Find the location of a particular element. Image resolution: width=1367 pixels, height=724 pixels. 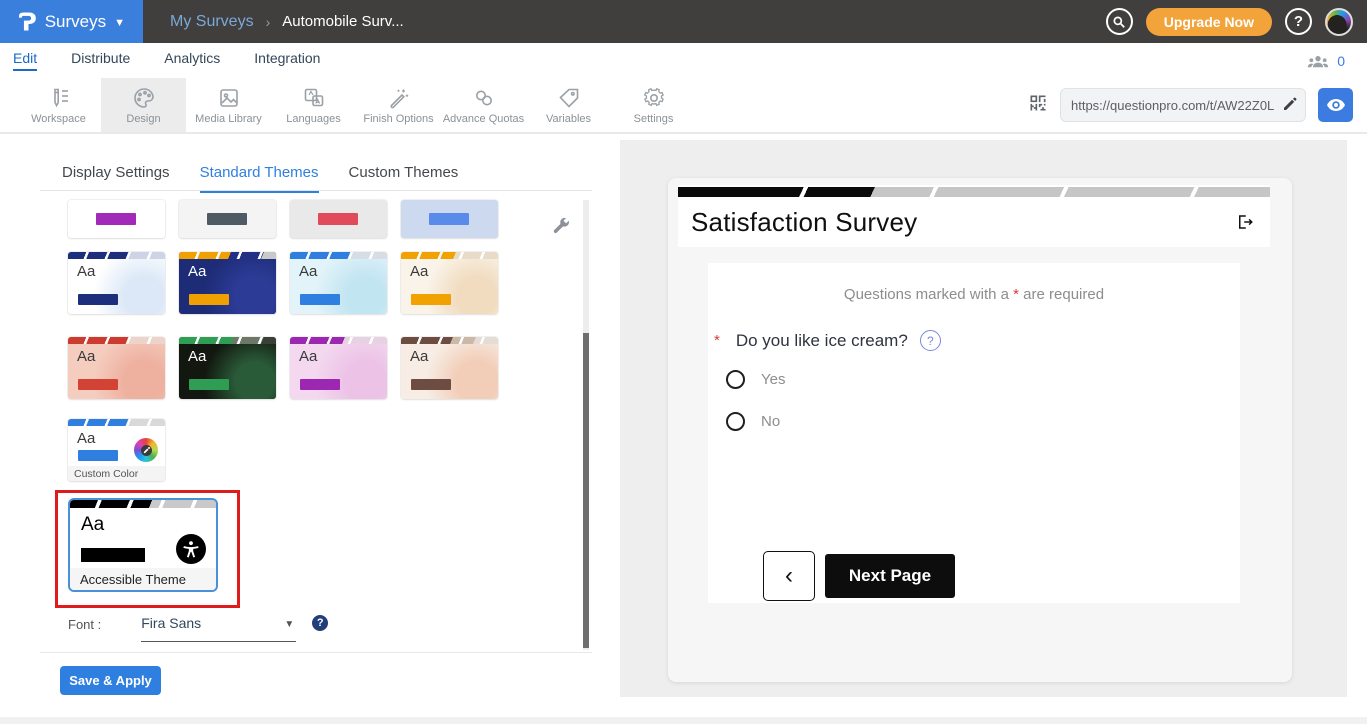

theme-card-navy-orange: Aa is located at coordinates (227, 283).